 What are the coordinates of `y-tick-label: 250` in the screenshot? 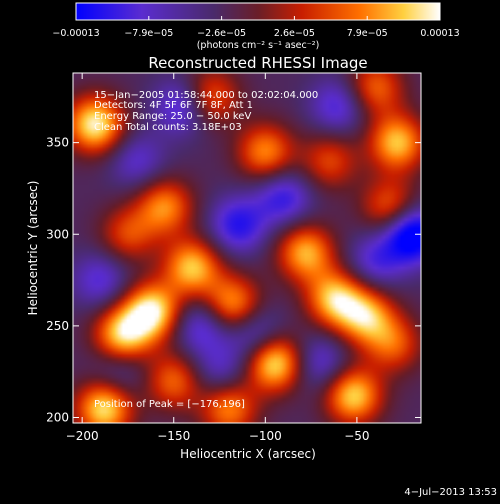 It's located at (57, 326).